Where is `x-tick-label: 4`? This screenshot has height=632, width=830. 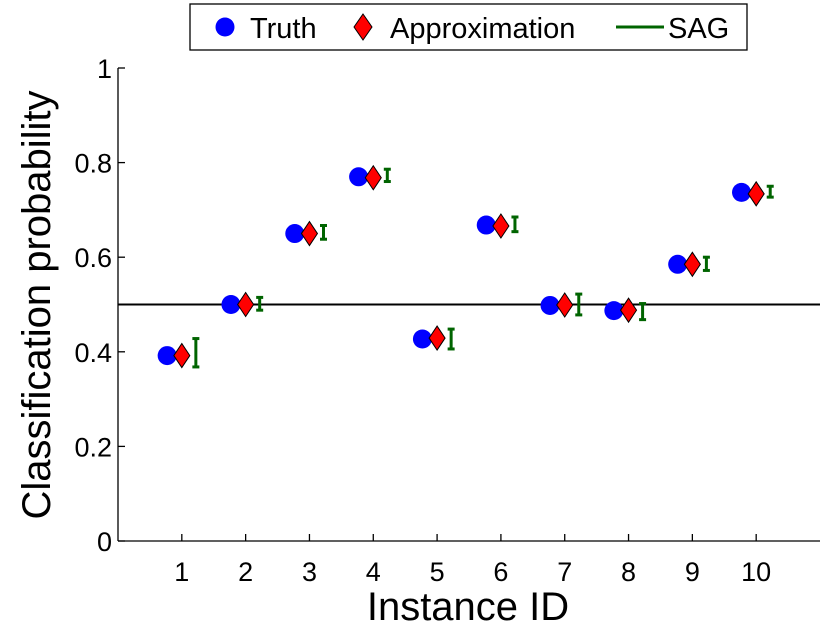 x-tick-label: 4 is located at coordinates (373, 572).